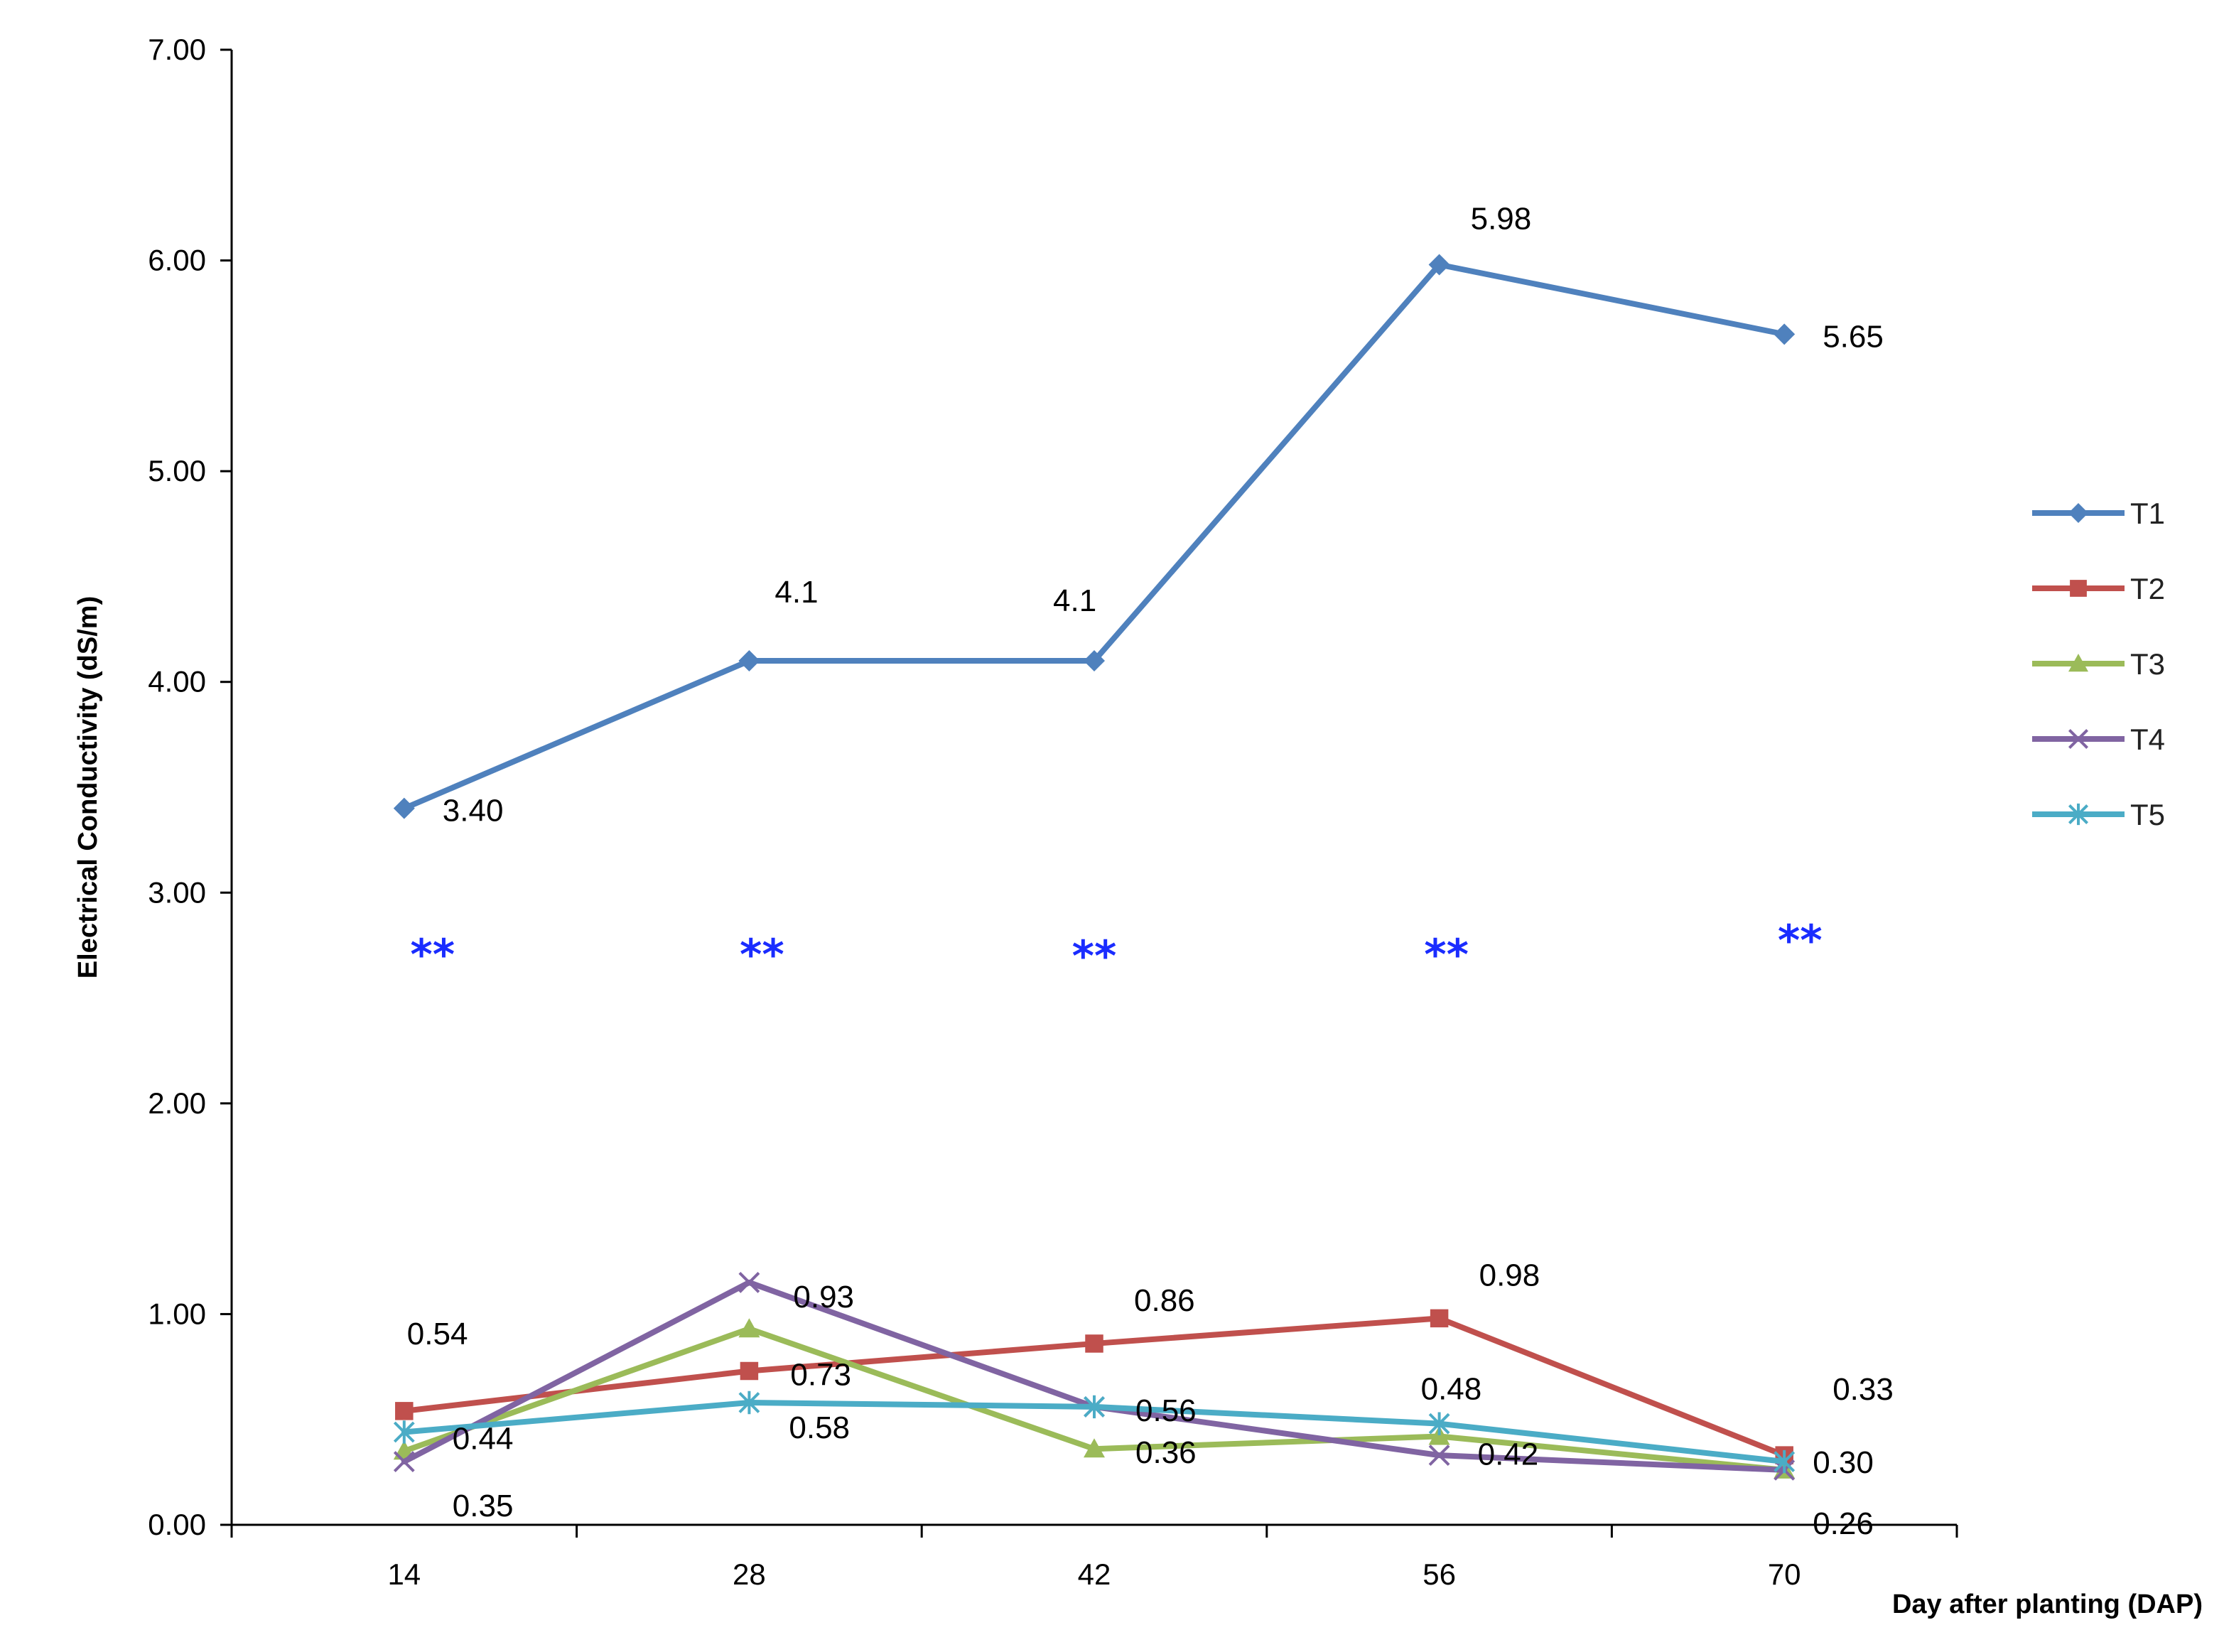  I want to click on legend: T1 T2 T3 T4 T5, so click(2098, 664).